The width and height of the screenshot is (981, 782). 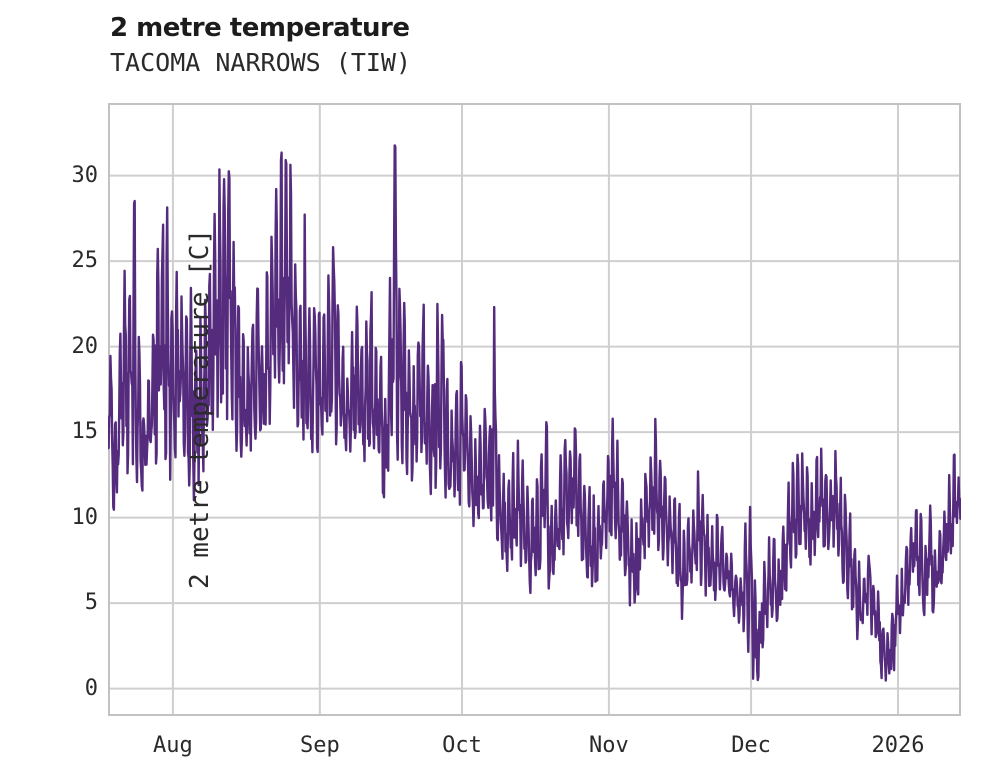 What do you see at coordinates (91, 603) in the screenshot?
I see `y-tick-label: 5` at bounding box center [91, 603].